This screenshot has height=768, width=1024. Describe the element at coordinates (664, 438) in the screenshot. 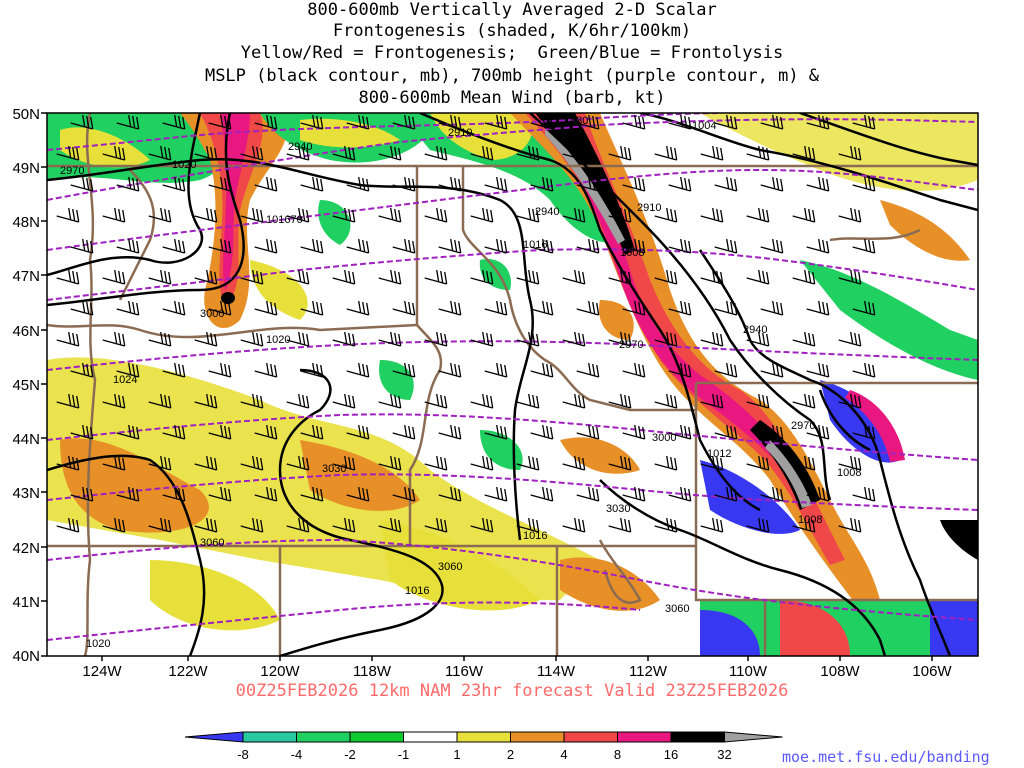

I see `height-label: 3000` at that location.